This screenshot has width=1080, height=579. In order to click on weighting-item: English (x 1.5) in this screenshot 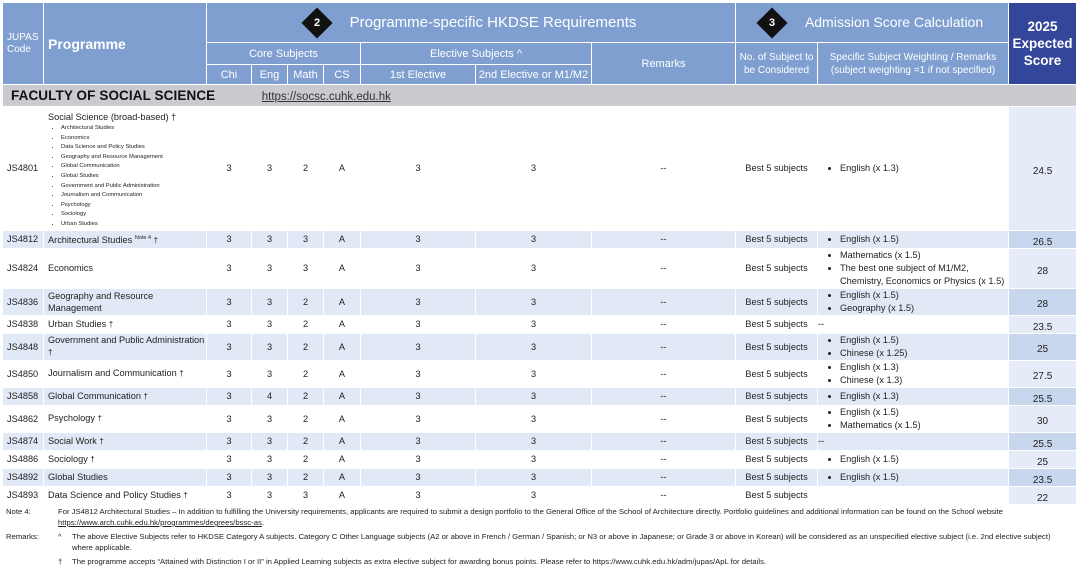, I will do `click(924, 459)`.